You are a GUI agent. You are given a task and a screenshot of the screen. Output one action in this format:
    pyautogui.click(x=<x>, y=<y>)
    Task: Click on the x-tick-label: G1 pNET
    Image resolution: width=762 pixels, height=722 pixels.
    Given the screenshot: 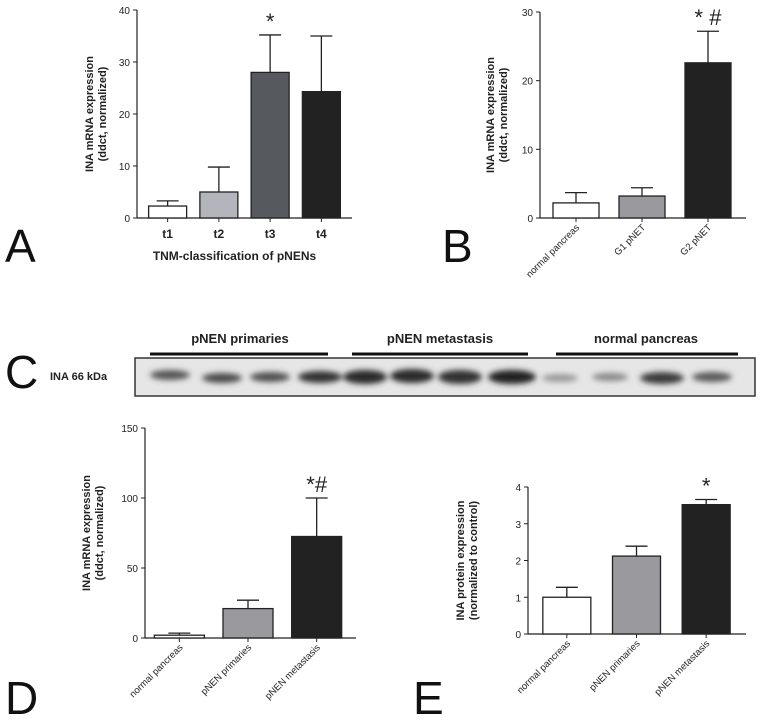 What is the action you would take?
    pyautogui.click(x=630, y=240)
    